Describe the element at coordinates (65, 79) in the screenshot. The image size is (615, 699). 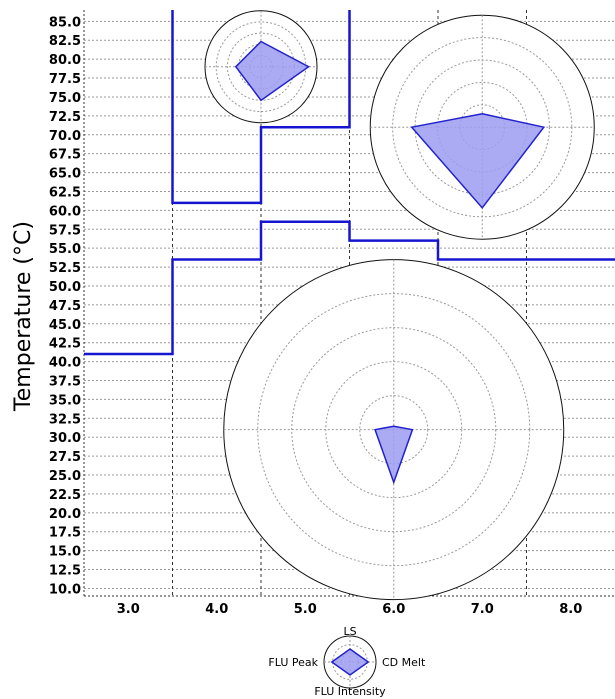
I see `y-tick-label: 77.5` at that location.